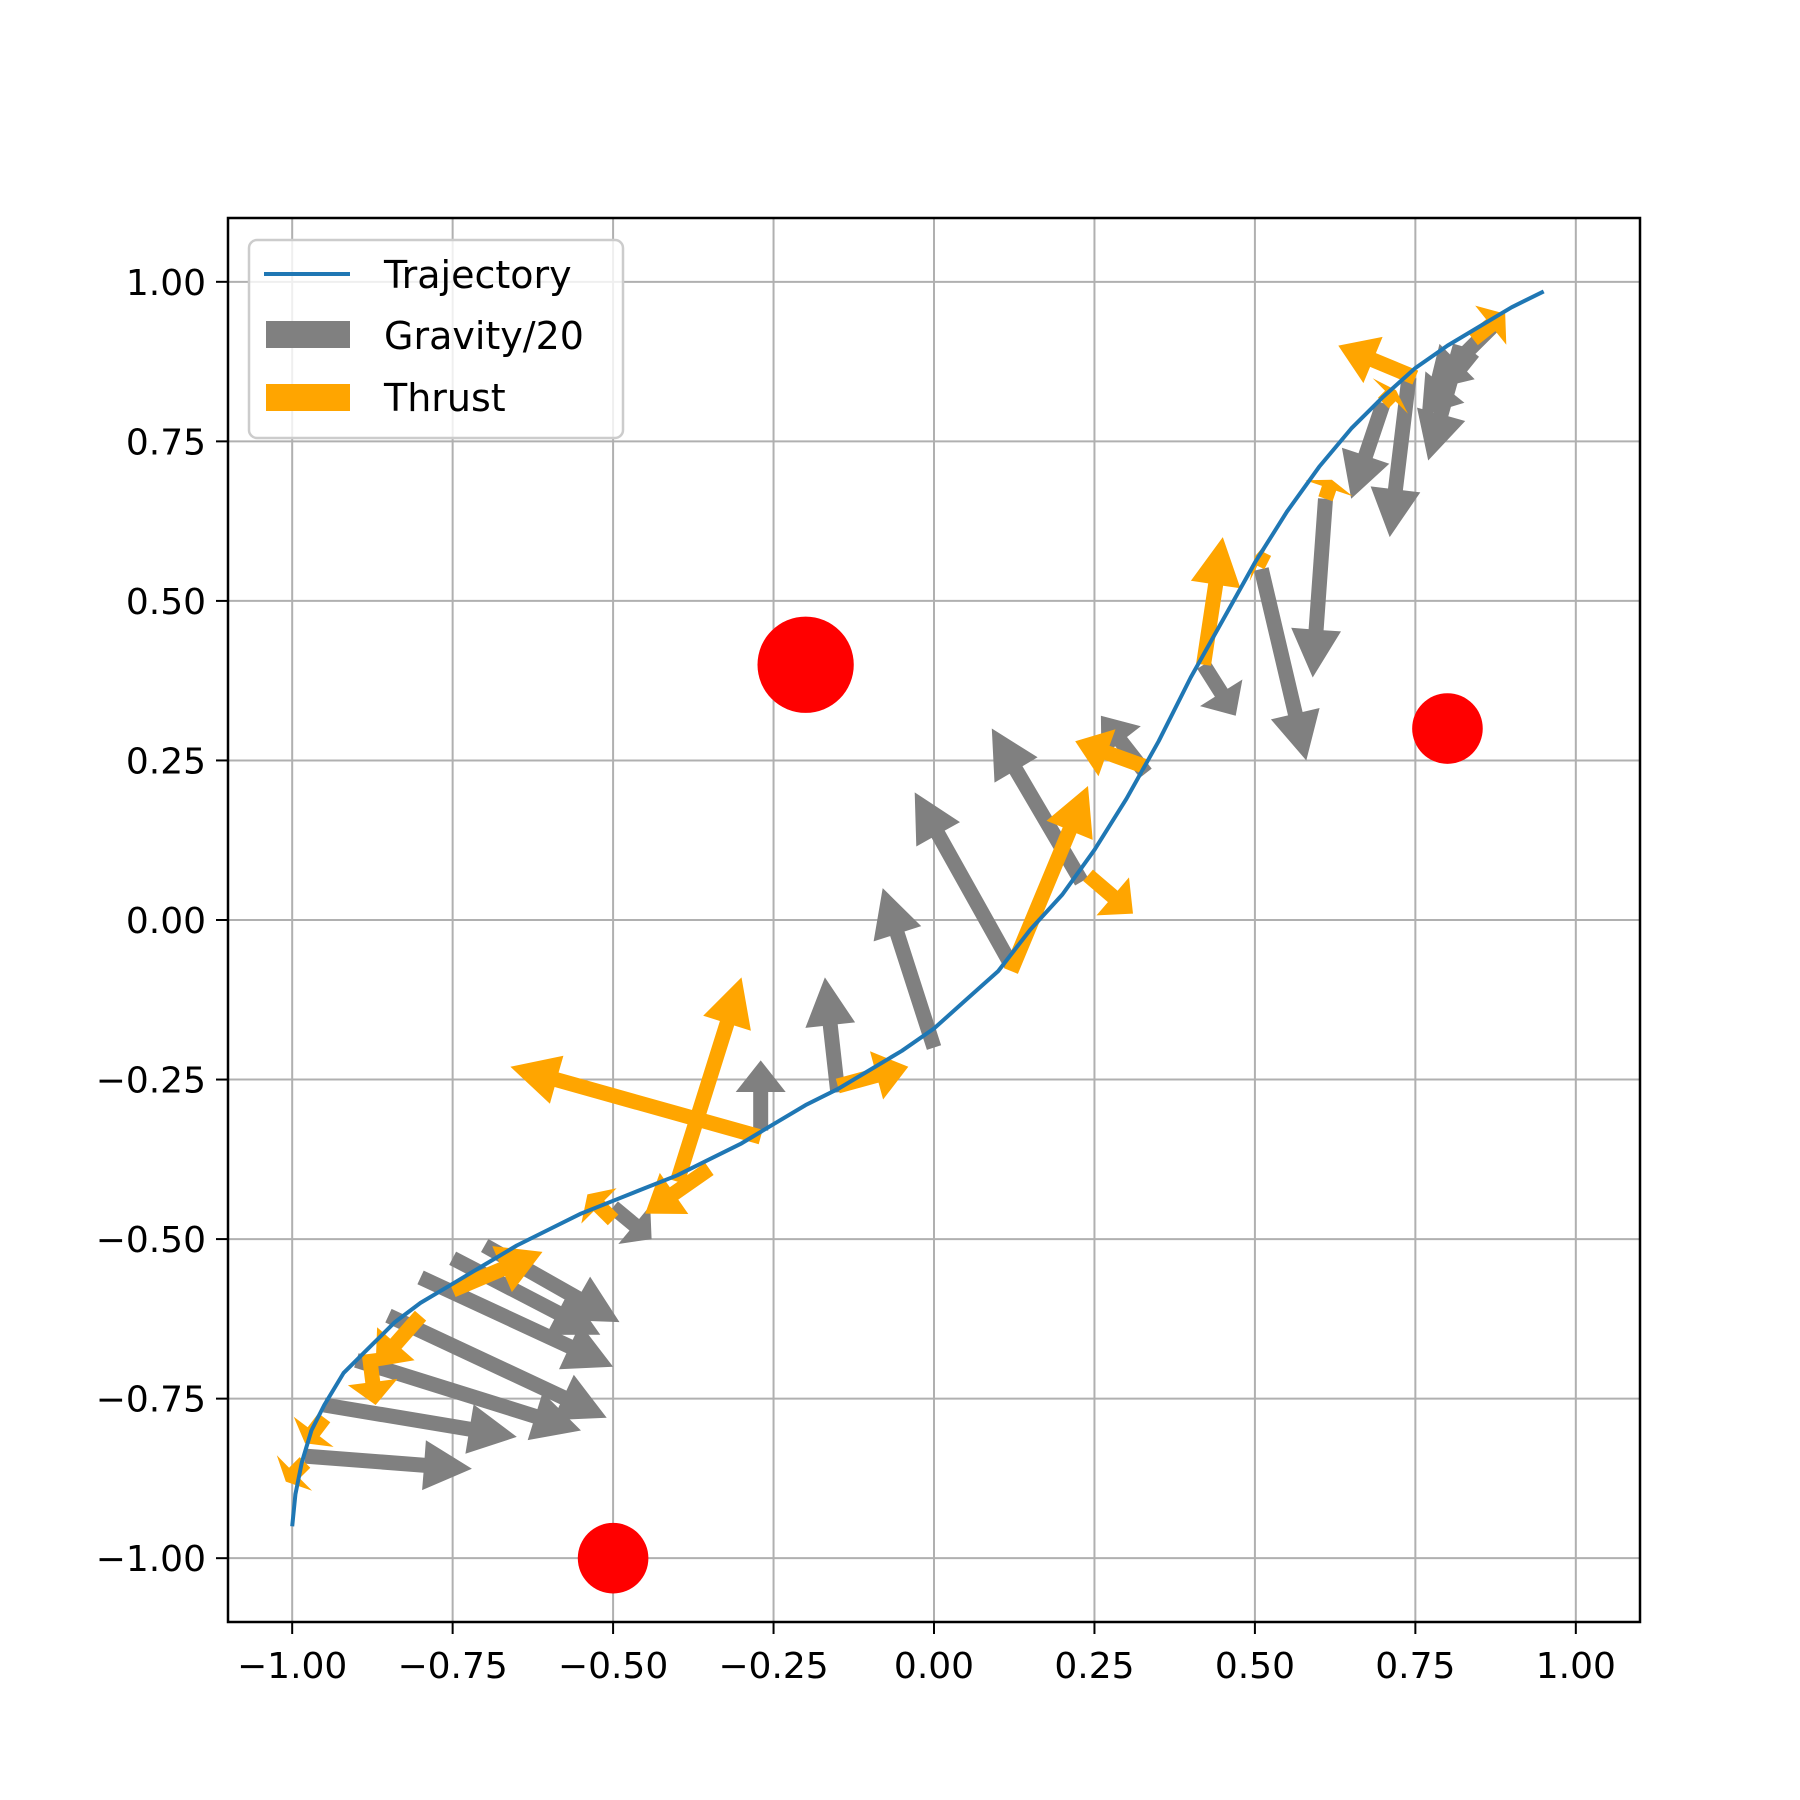  What do you see at coordinates (292, 1666) in the screenshot?
I see `x-tick-label: −1.00` at bounding box center [292, 1666].